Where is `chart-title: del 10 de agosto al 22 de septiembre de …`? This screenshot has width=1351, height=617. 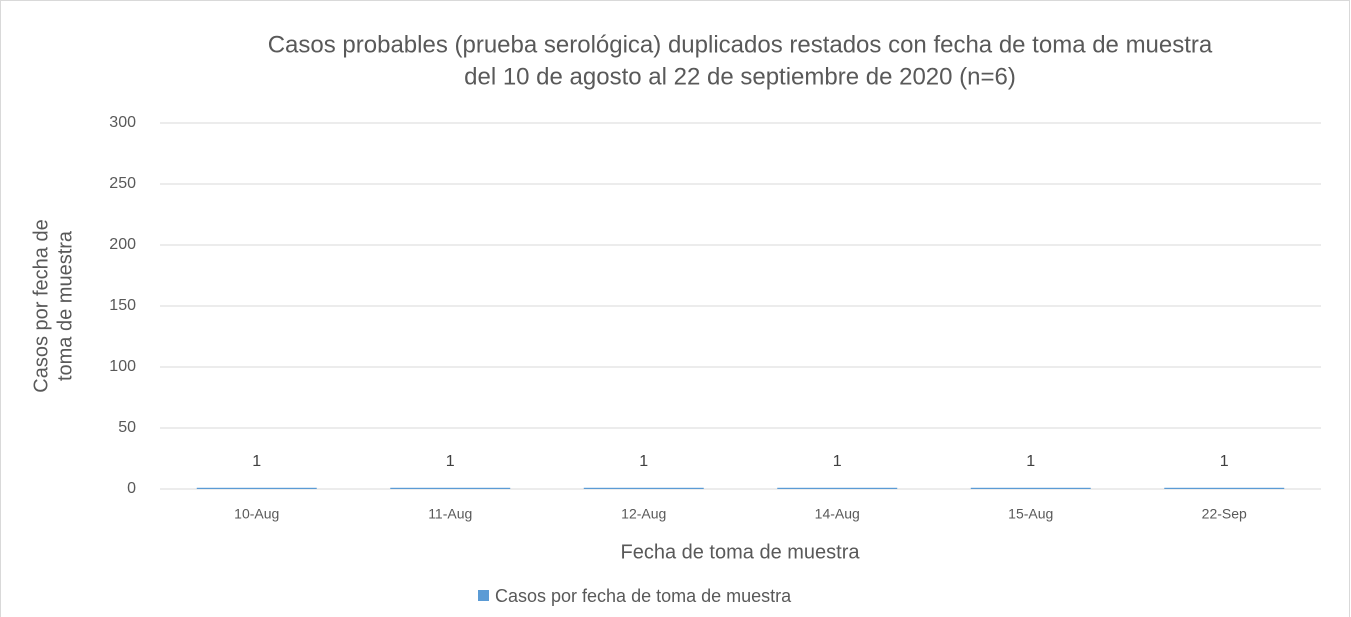 chart-title: del 10 de agosto al 22 de septiembre de … is located at coordinates (740, 76).